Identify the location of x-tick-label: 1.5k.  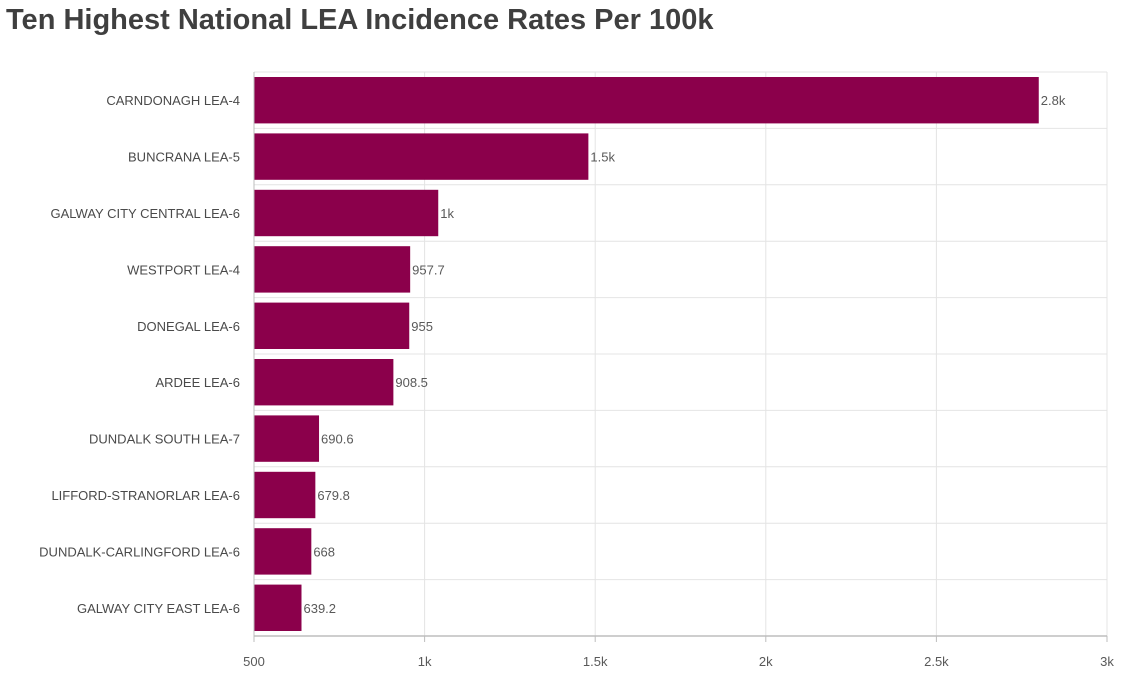
(595, 661).